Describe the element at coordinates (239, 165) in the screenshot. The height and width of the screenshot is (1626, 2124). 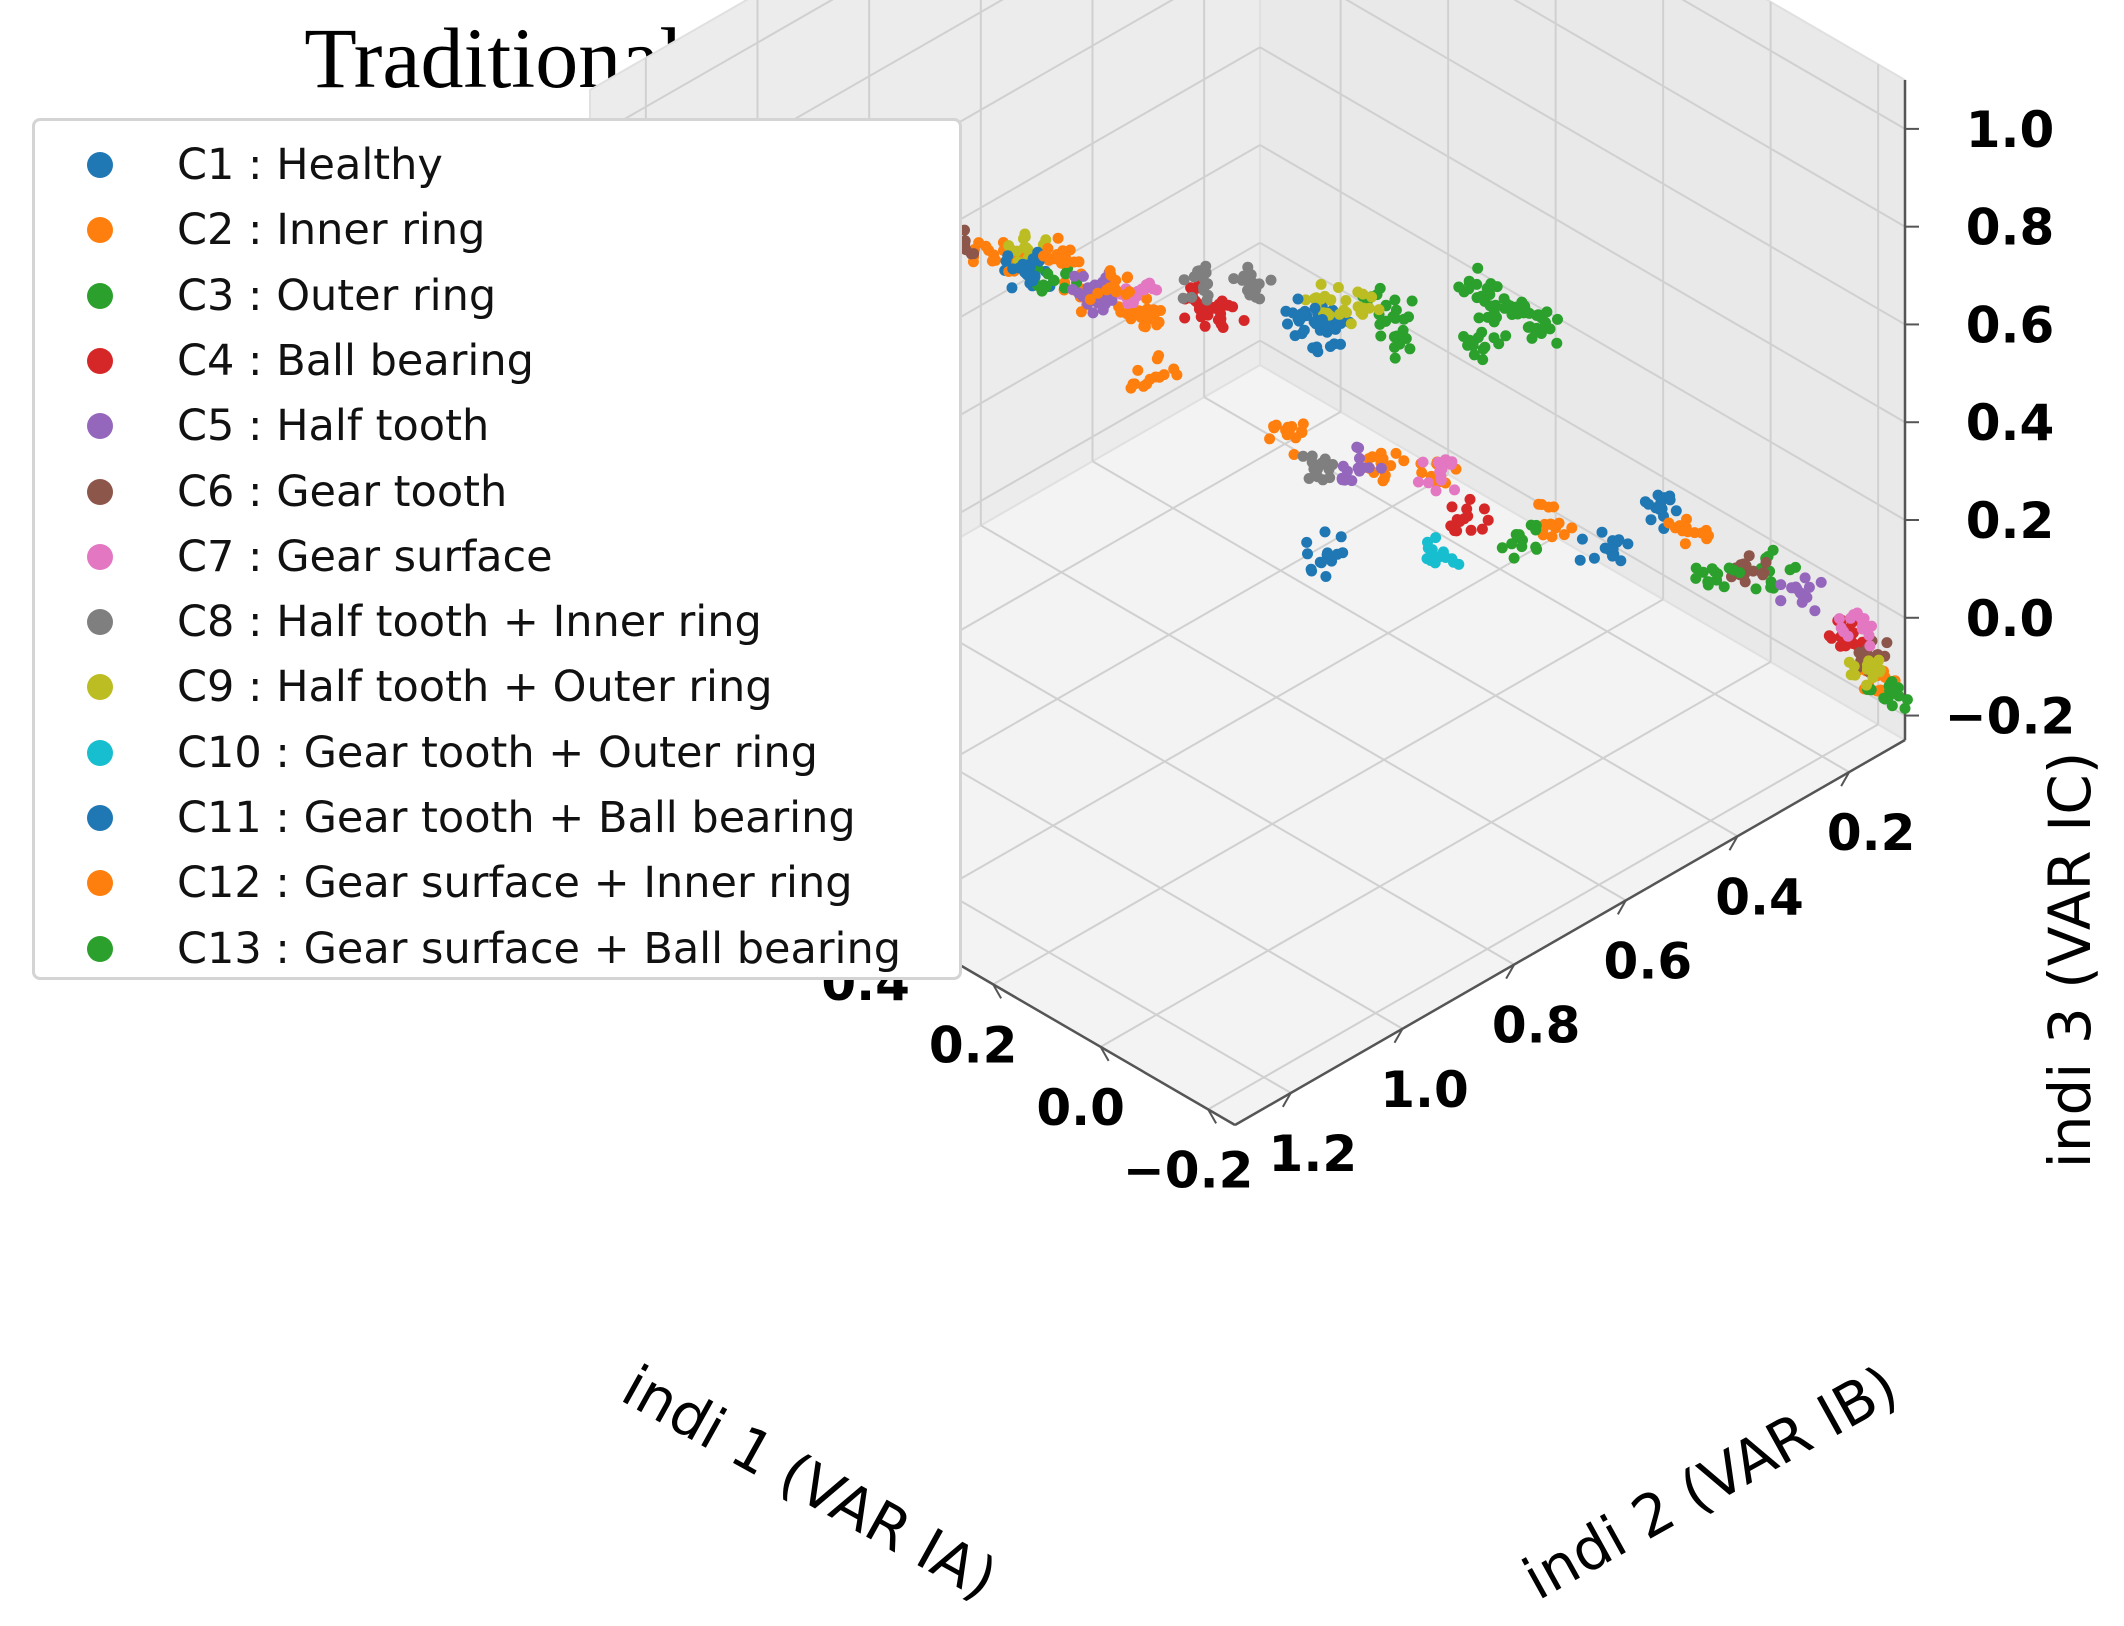
I see `legend-item: C1 : Healthy` at that location.